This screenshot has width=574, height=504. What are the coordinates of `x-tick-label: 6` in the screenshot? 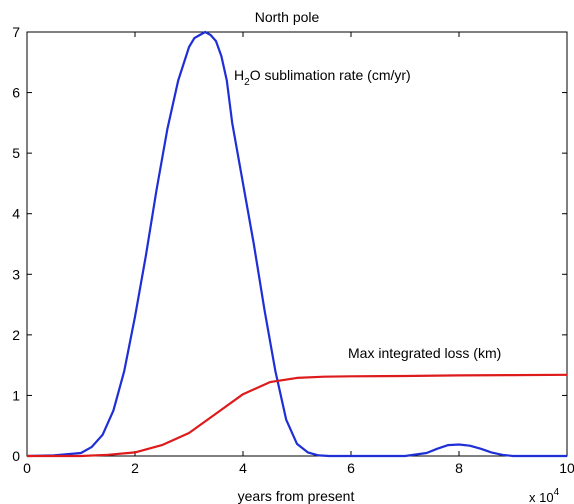 It's located at (351, 468).